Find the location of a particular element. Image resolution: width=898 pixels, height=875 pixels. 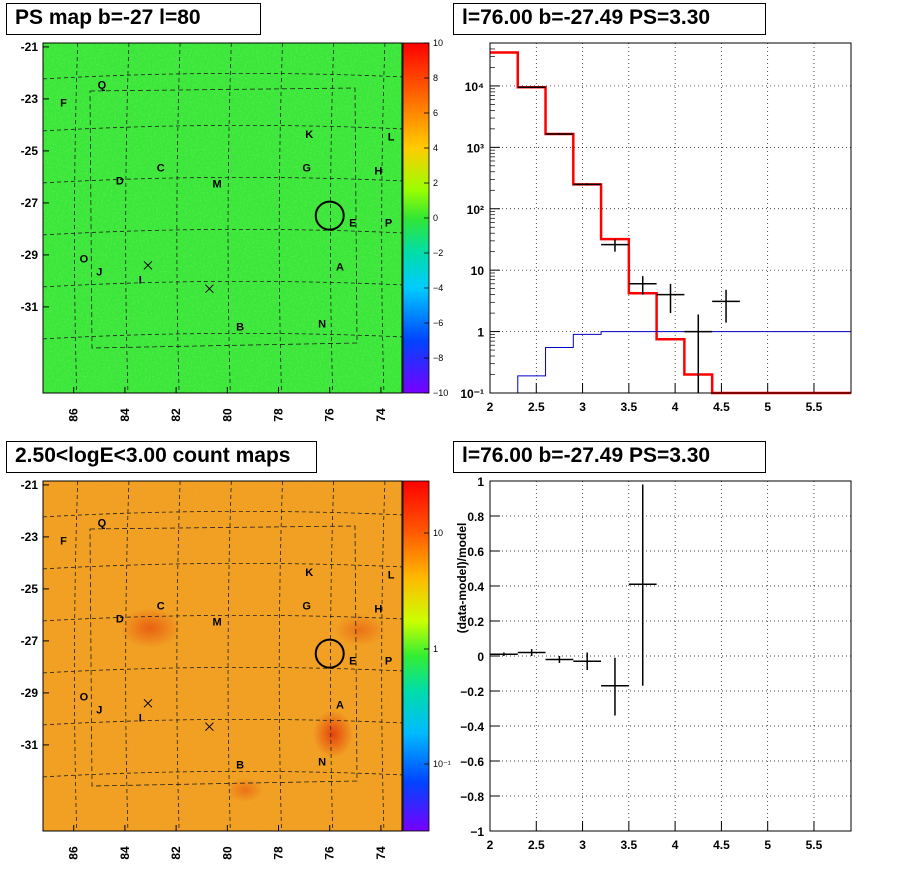

map2-title: 2.50<logE<3.00 count maps is located at coordinates (161, 457).